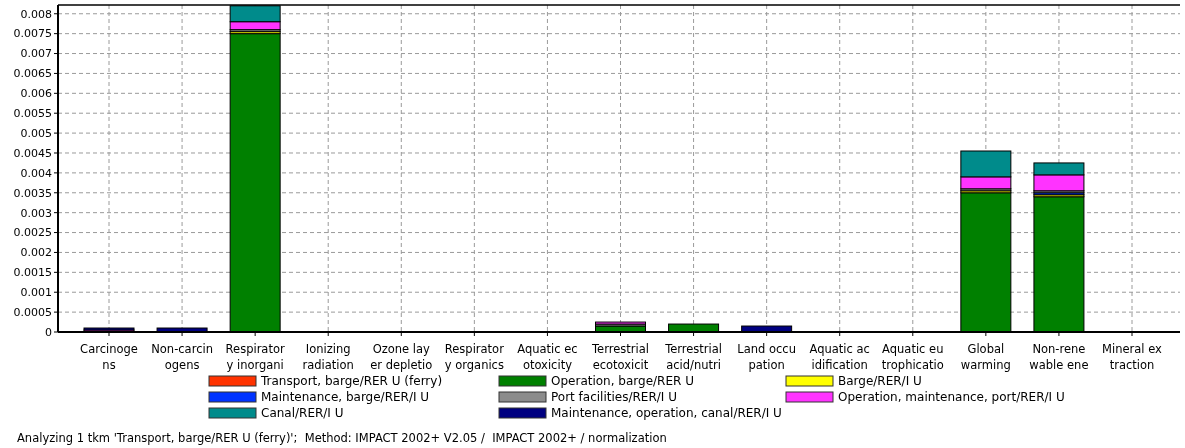 This screenshot has width=1185, height=448. Describe the element at coordinates (36, 293) in the screenshot. I see `y-tick-label: 0.001` at that location.